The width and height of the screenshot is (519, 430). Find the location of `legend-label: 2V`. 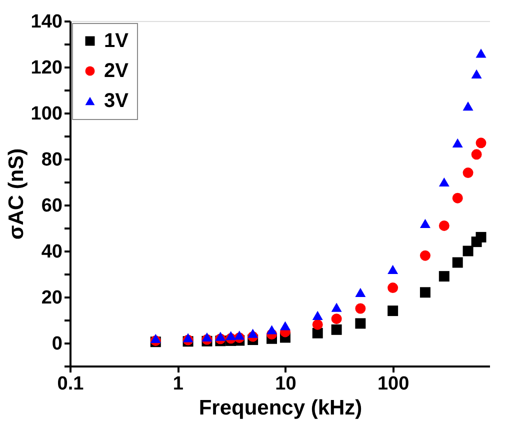

legend-label: 2V is located at coordinates (117, 71).